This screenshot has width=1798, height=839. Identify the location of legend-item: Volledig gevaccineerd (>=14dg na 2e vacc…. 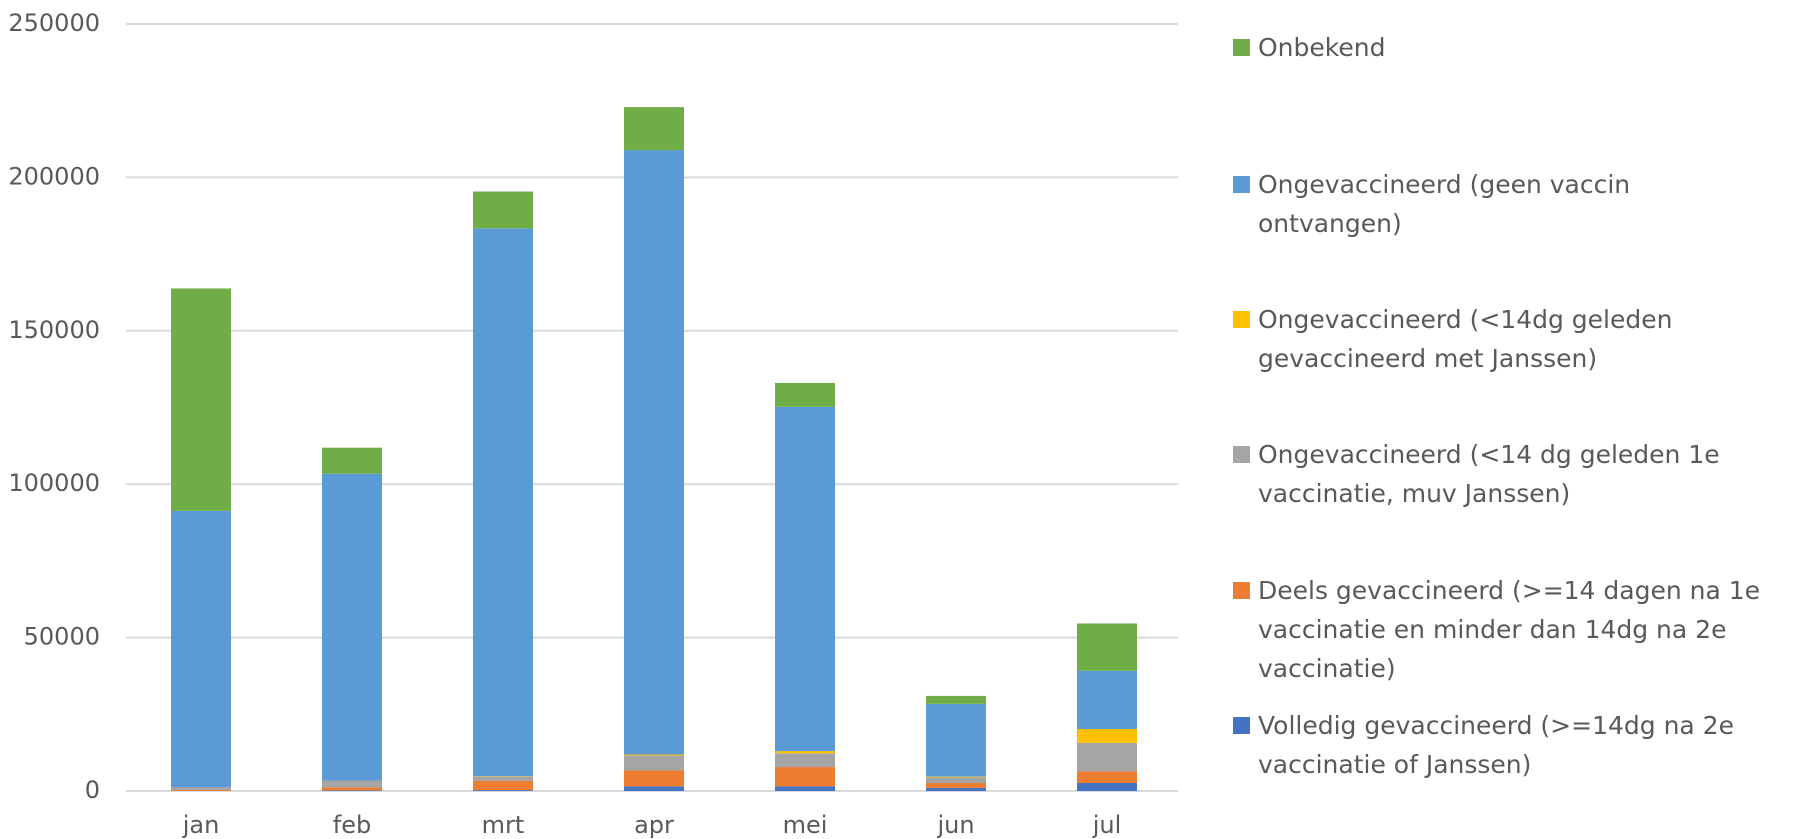
(1505, 745).